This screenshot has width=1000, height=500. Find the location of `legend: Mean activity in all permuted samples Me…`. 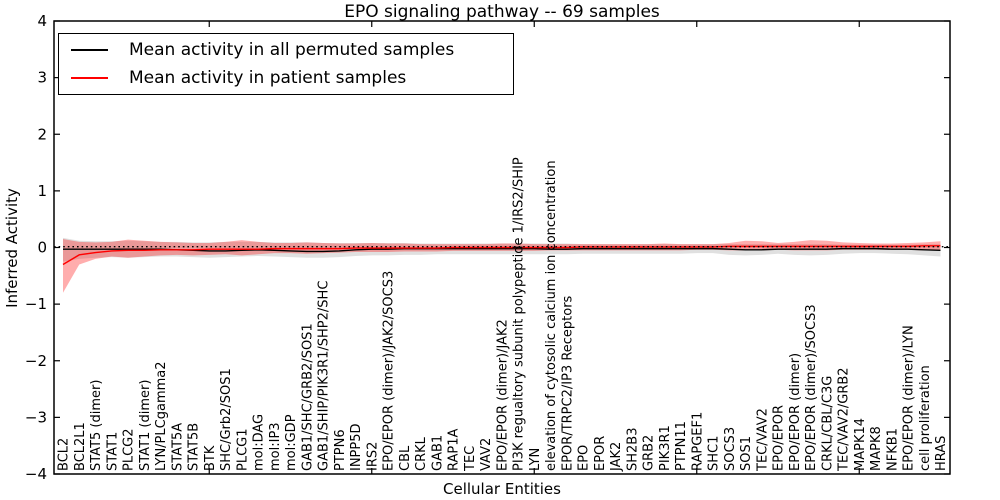

legend: Mean activity in all permuted samples Me… is located at coordinates (286, 64).